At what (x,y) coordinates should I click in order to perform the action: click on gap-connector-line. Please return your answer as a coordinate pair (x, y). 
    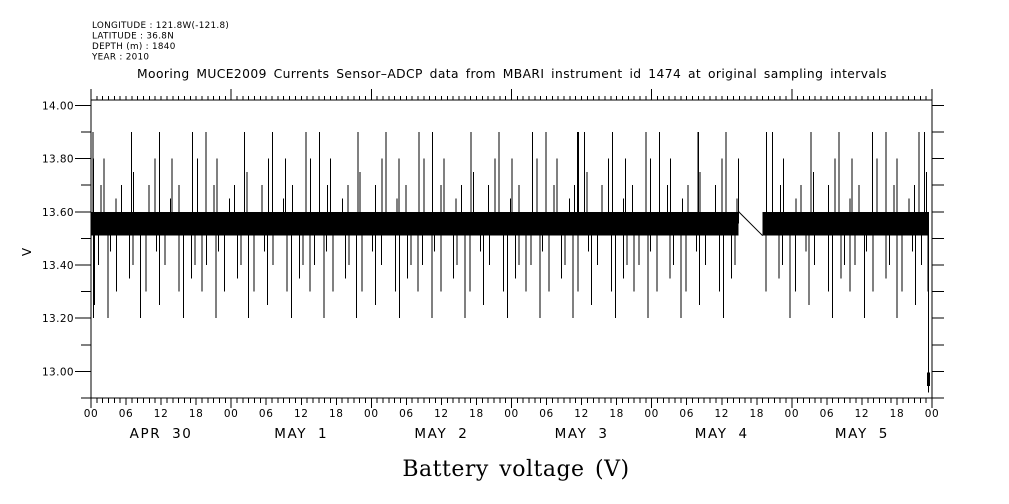
    Looking at the image, I should click on (750, 224).